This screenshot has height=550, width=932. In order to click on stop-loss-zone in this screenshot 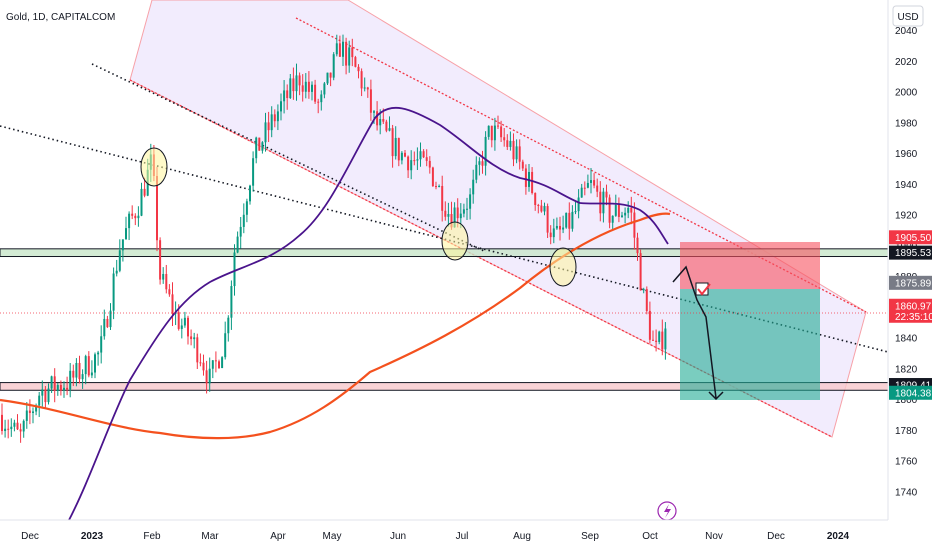, I will do `click(750, 265)`.